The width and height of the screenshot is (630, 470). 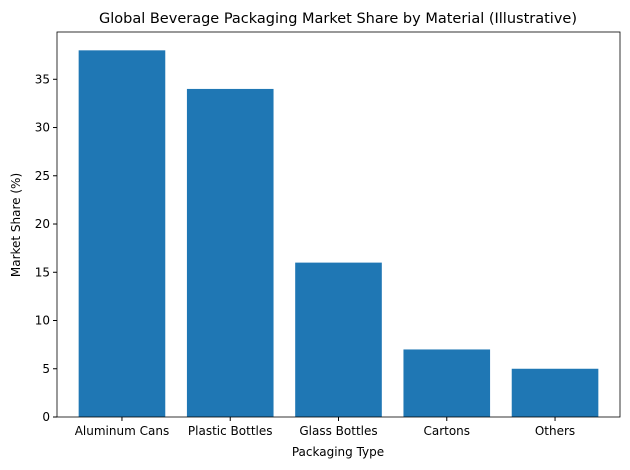 I want to click on y-tick-label: 25, so click(x=42, y=176).